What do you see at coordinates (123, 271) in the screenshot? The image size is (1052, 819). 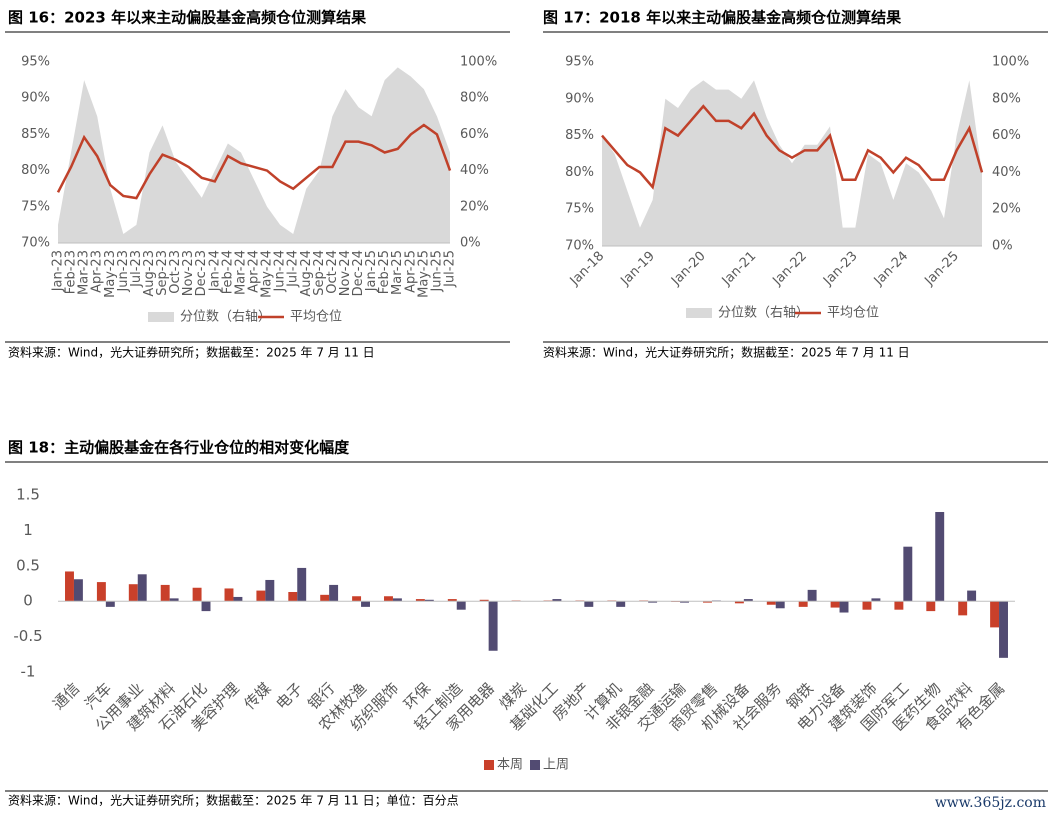 I see `x-tick-label: Jun-23` at bounding box center [123, 271].